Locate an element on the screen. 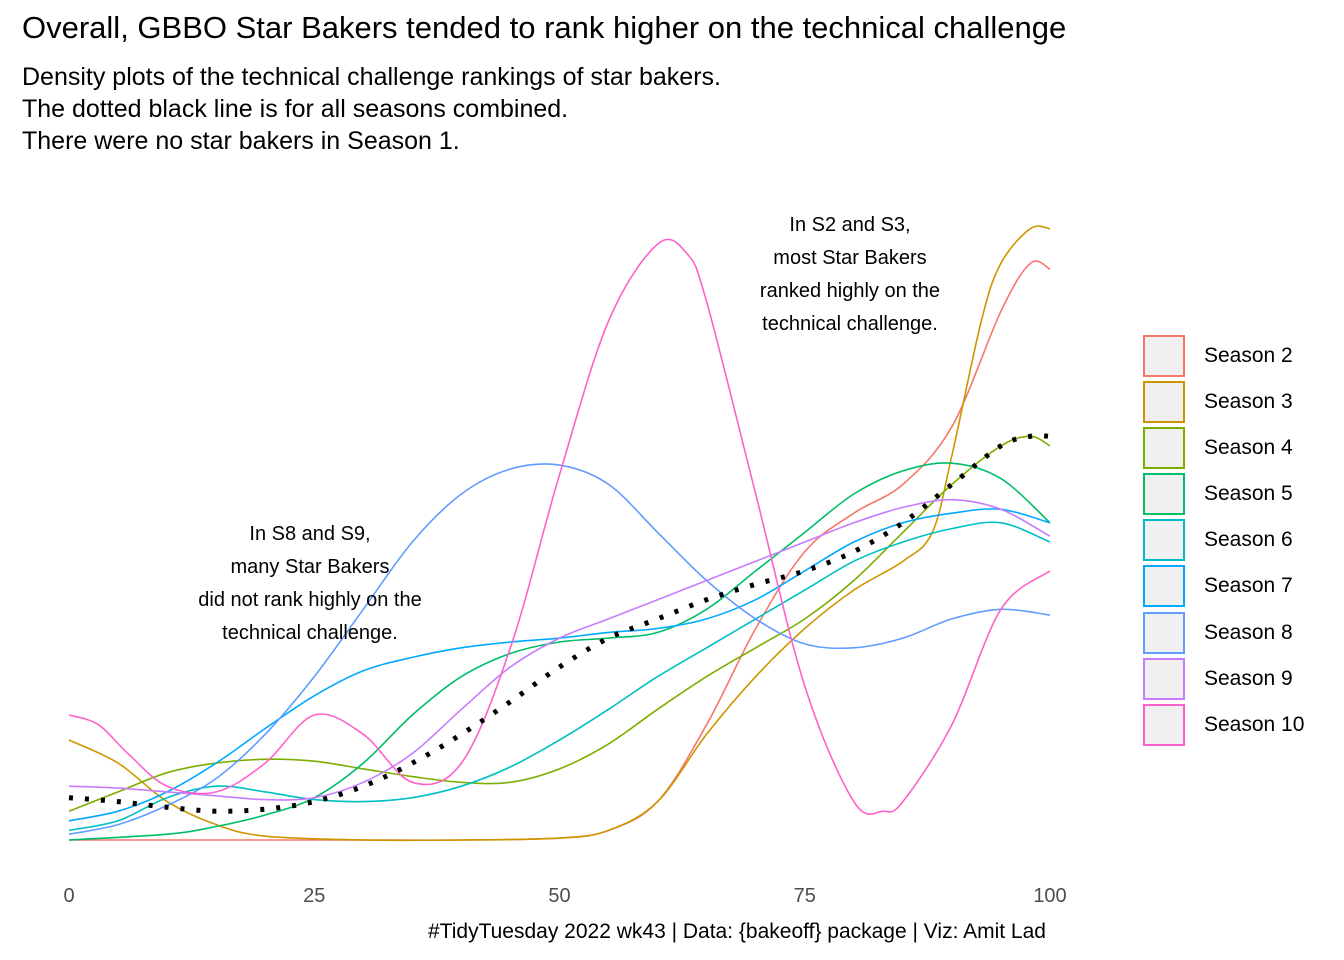 This screenshot has width=1344, height=960. x-tick-label: 25 is located at coordinates (314, 896).